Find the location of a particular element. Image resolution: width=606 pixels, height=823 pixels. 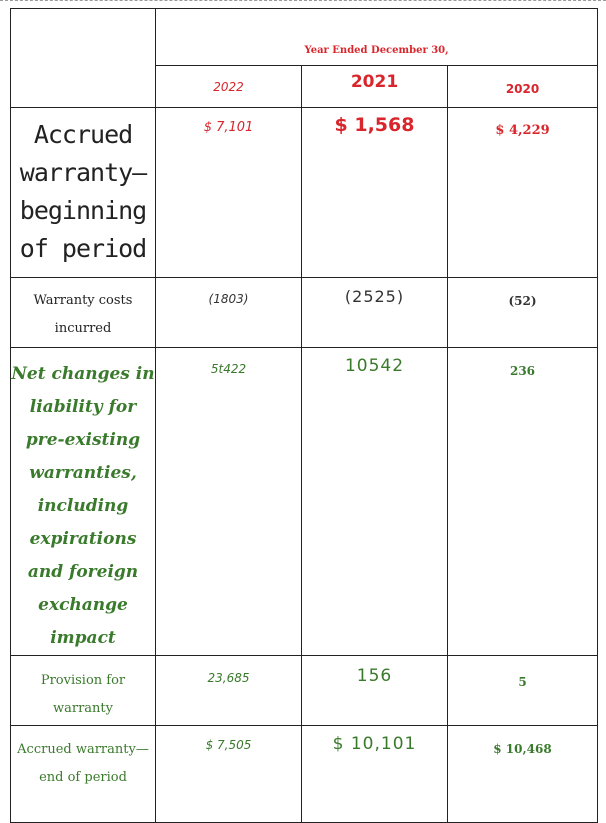

cell-2021: 10542 is located at coordinates (374, 501).